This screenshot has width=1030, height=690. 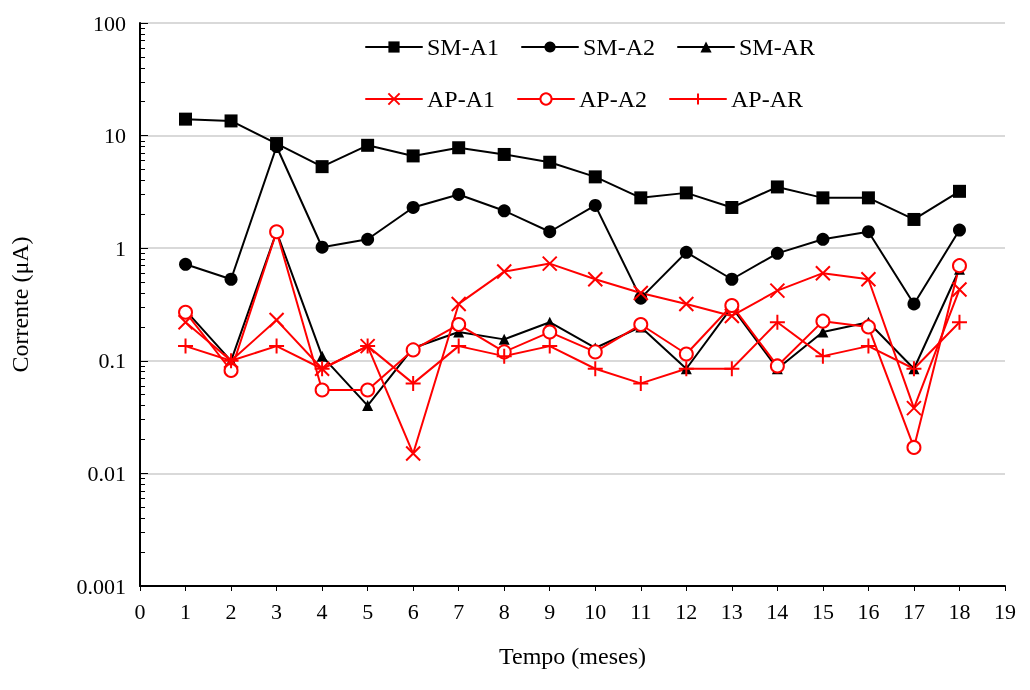 What do you see at coordinates (913, 611) in the screenshot?
I see `x-tick-label: 17` at bounding box center [913, 611].